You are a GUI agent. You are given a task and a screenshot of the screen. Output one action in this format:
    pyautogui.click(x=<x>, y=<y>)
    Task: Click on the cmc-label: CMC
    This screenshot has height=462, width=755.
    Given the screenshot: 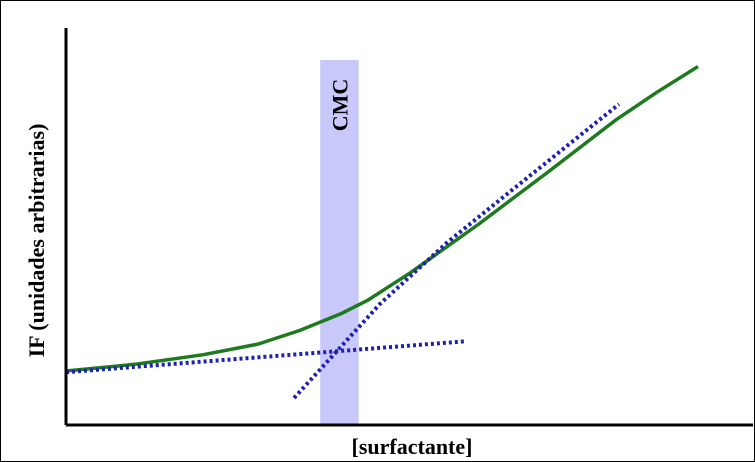 What is the action you would take?
    pyautogui.click(x=339, y=105)
    